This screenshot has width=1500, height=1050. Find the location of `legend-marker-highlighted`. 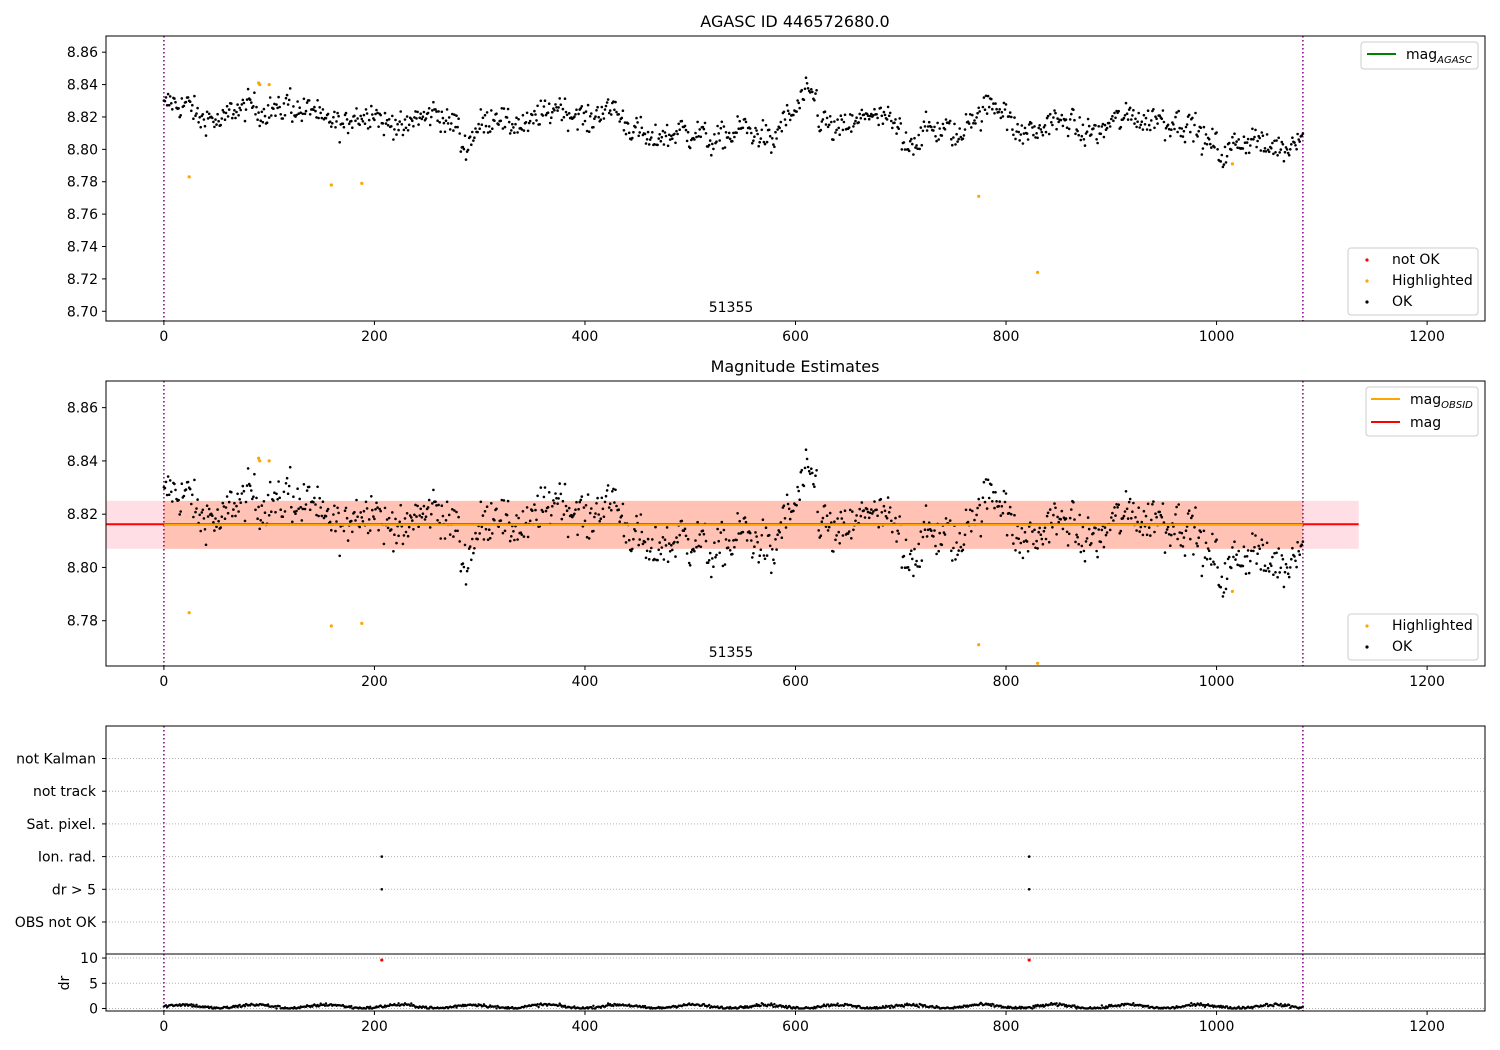

legend-marker-highlighted is located at coordinates (1367, 626).